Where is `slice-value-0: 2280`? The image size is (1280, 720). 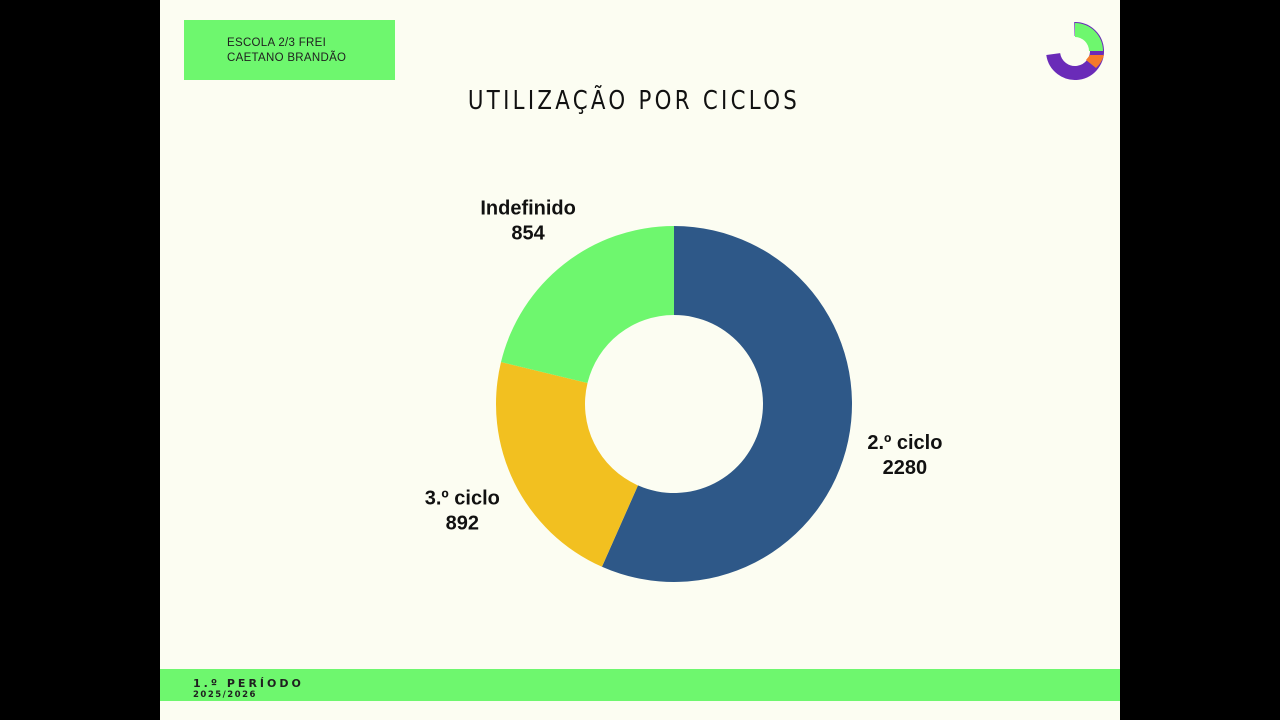
slice-value-0: 2280 is located at coordinates (905, 468).